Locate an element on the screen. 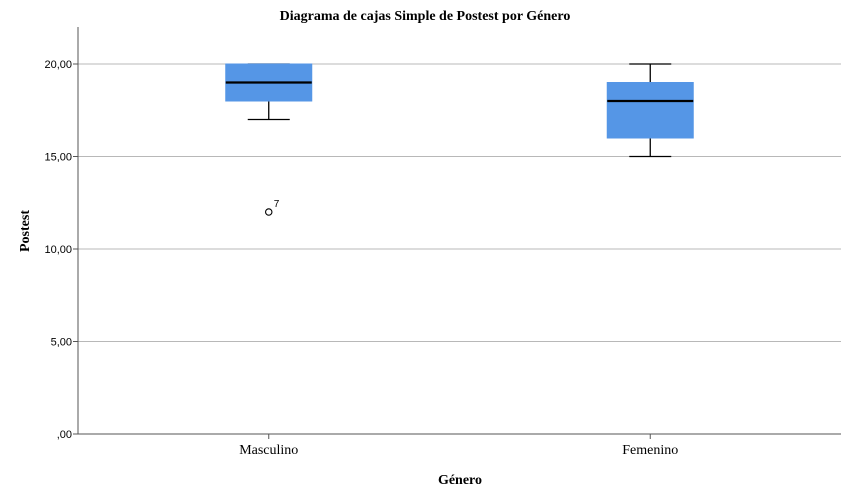 This screenshot has width=851, height=501. y-tick-labels: ,00 5,00 10,00 15,00 20,00 is located at coordinates (58, 250).